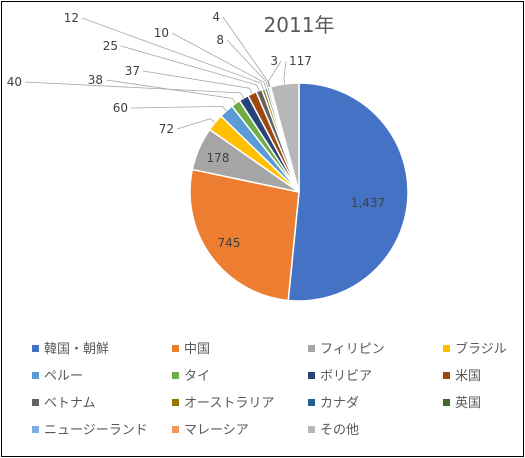  Describe the element at coordinates (299, 25) in the screenshot. I see `chart-title: 2011年` at that location.